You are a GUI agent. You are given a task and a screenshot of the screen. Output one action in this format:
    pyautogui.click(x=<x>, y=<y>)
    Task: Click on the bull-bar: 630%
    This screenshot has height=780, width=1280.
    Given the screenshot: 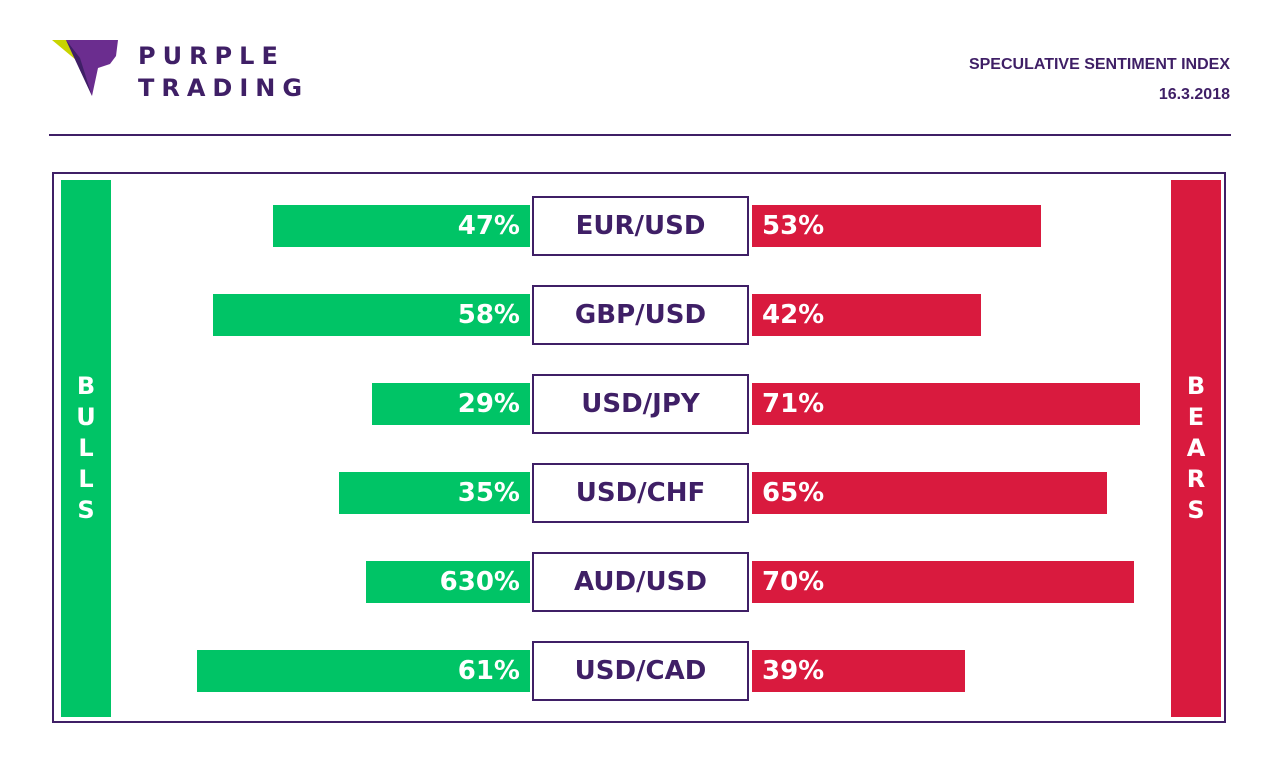 What is the action you would take?
    pyautogui.click(x=448, y=582)
    